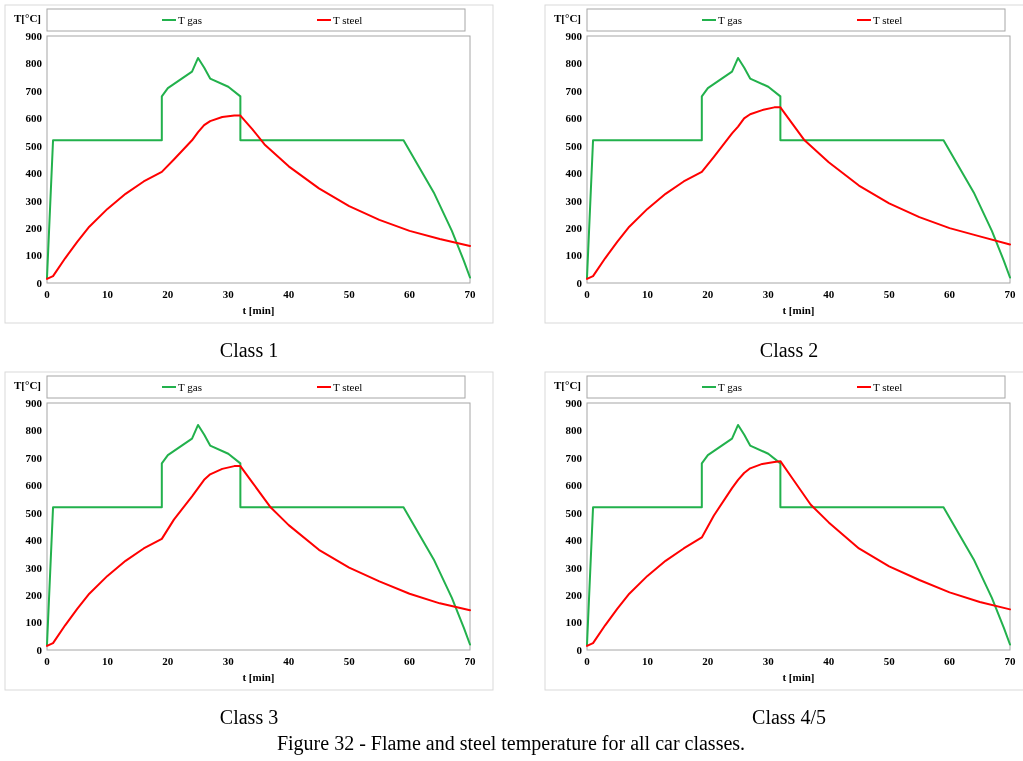  What do you see at coordinates (511, 743) in the screenshot?
I see `caption: Figure 32 - Flame and steel temperature for all car classes.` at bounding box center [511, 743].